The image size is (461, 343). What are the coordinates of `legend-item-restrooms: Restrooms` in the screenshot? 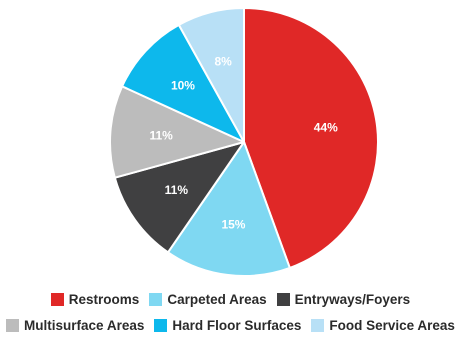 It's located at (95, 299).